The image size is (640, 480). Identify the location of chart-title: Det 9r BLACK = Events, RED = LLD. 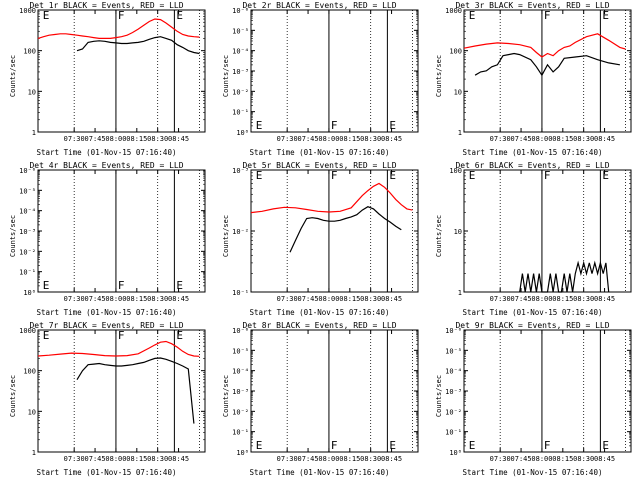
(532, 325).